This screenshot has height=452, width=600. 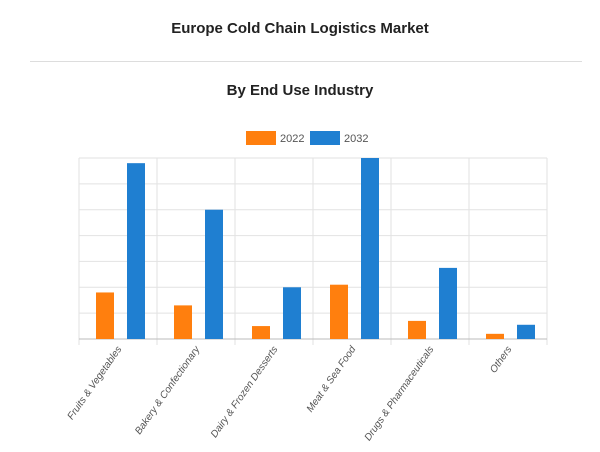 I want to click on x-tick-label: Meat & Sea Food, so click(x=332, y=379).